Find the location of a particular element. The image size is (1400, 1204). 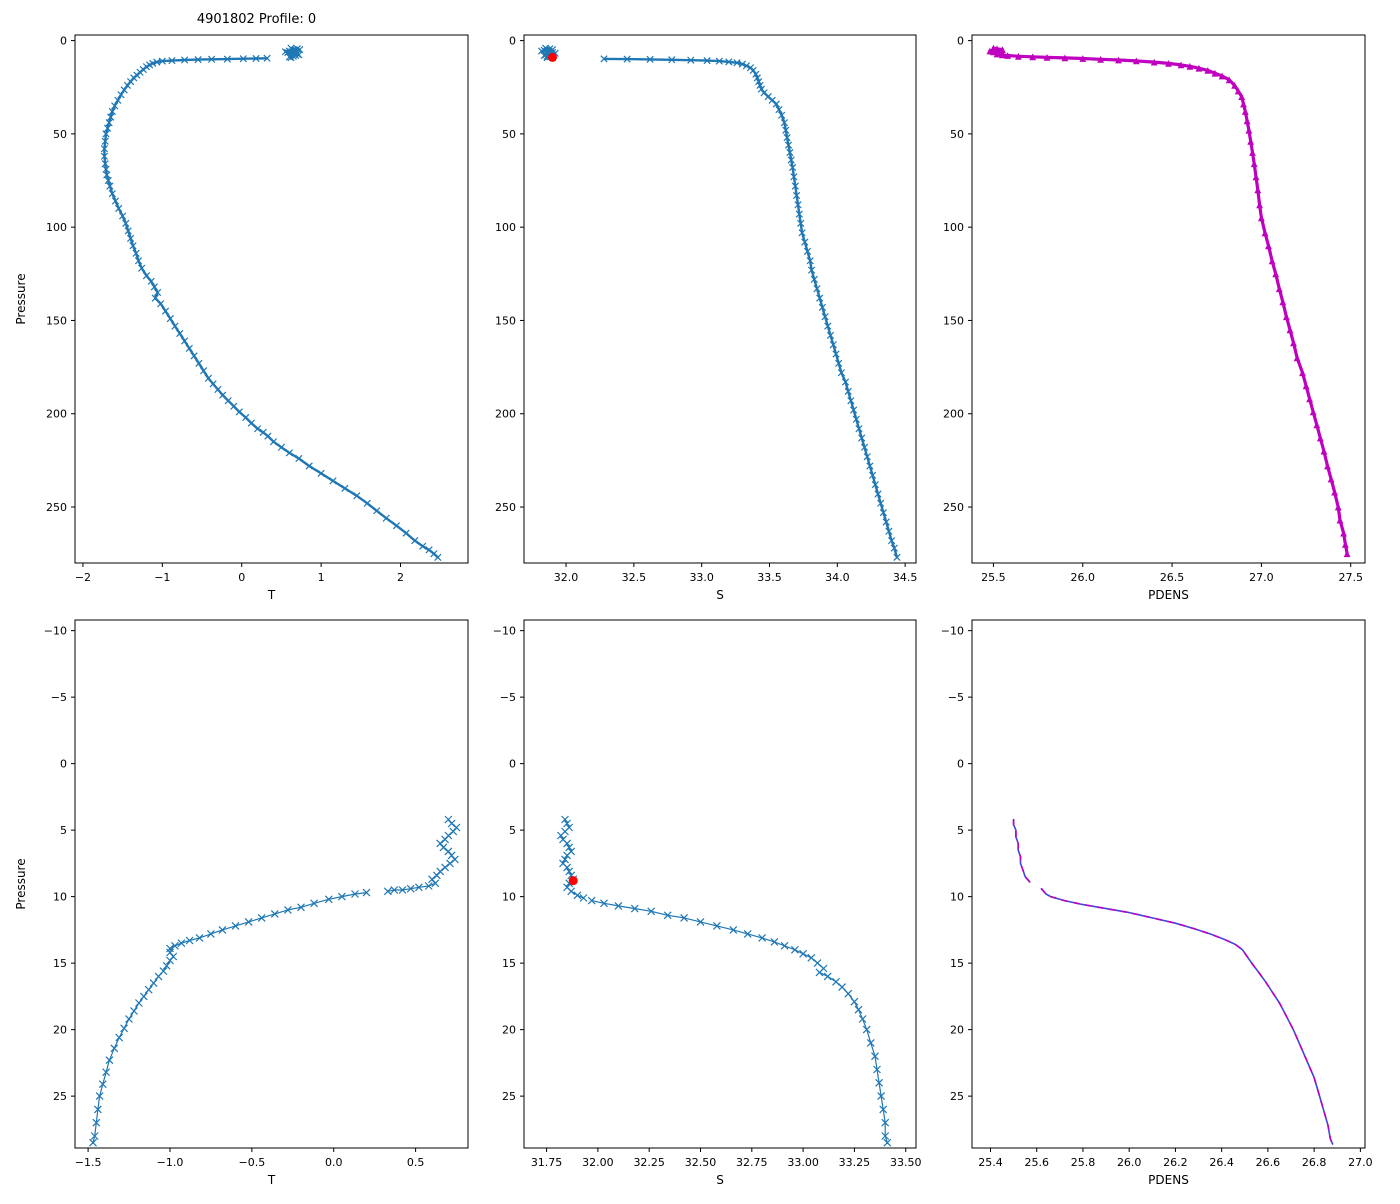

series-line-PDENS-zoom-lower is located at coordinates (1187, 1016).